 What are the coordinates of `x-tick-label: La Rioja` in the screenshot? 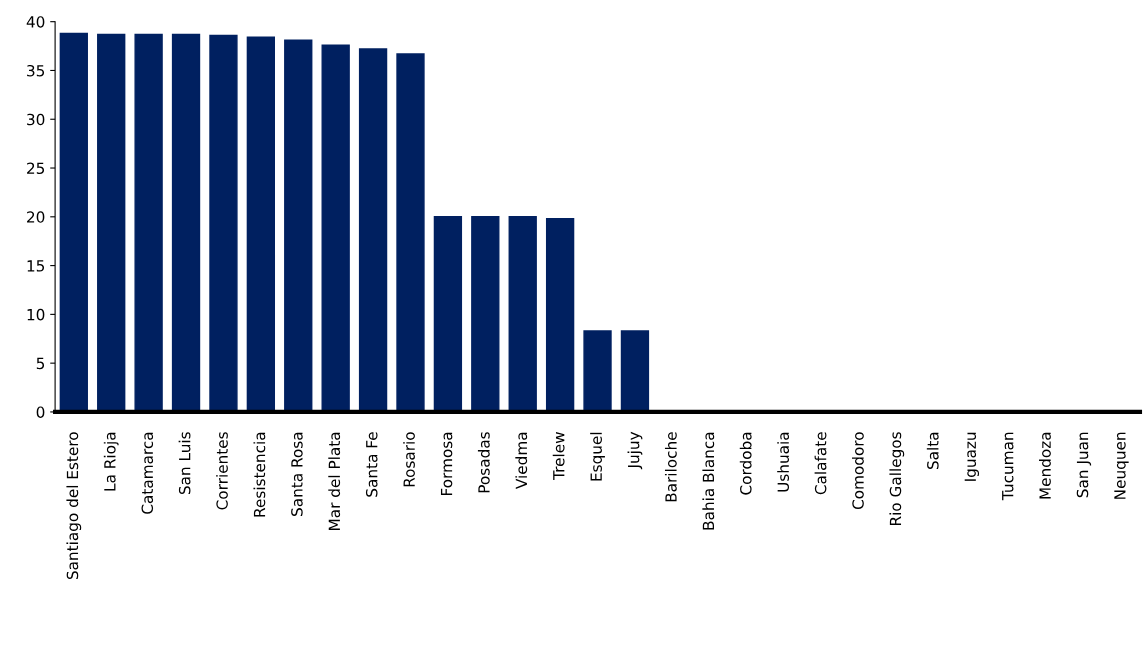 It's located at (111, 461).